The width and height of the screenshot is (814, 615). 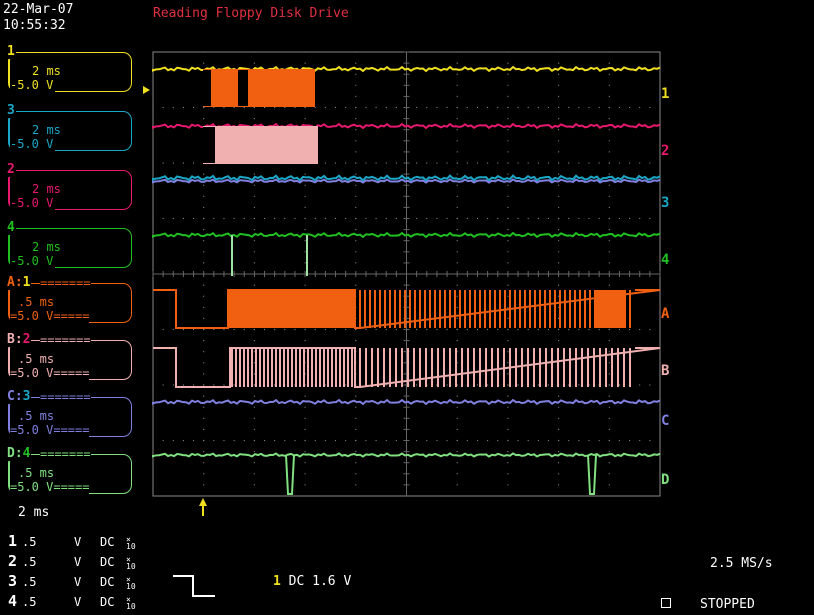 I want to click on math-d-box: D:4 ======= .5 ms =5.0 V=====, so click(x=69, y=470).